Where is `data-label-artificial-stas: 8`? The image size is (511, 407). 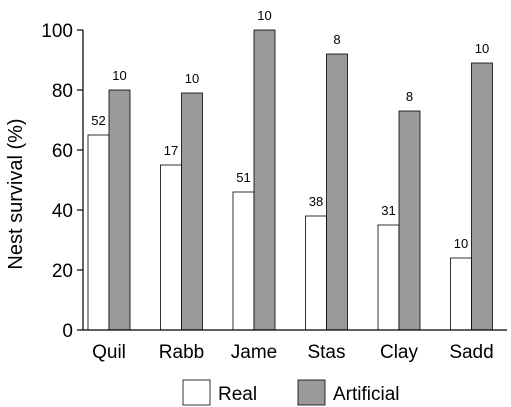
data-label-artificial-stas: 8 is located at coordinates (336, 39).